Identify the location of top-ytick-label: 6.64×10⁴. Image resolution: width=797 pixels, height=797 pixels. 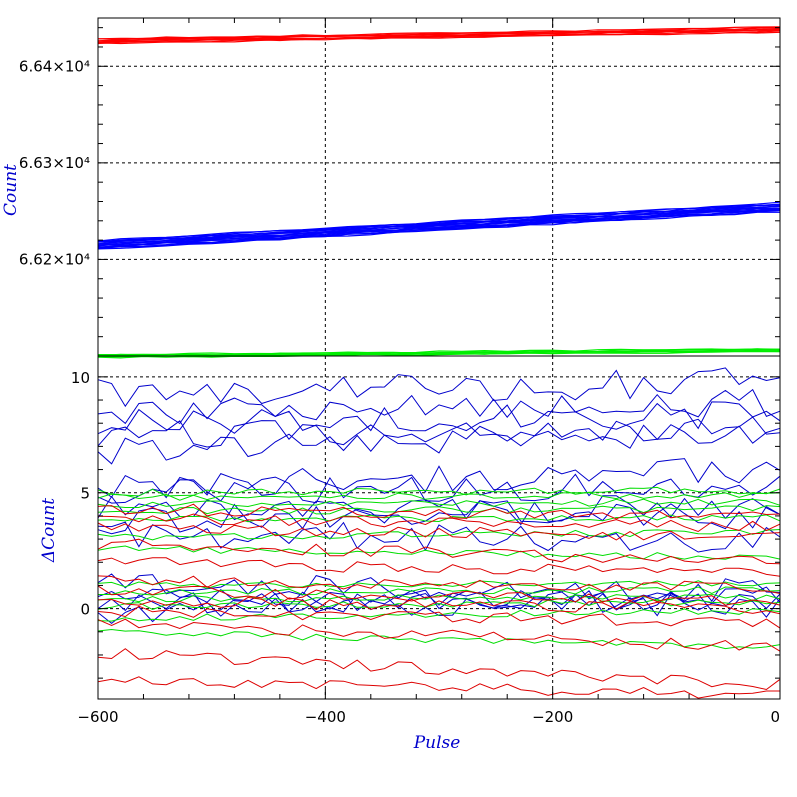
(54, 66).